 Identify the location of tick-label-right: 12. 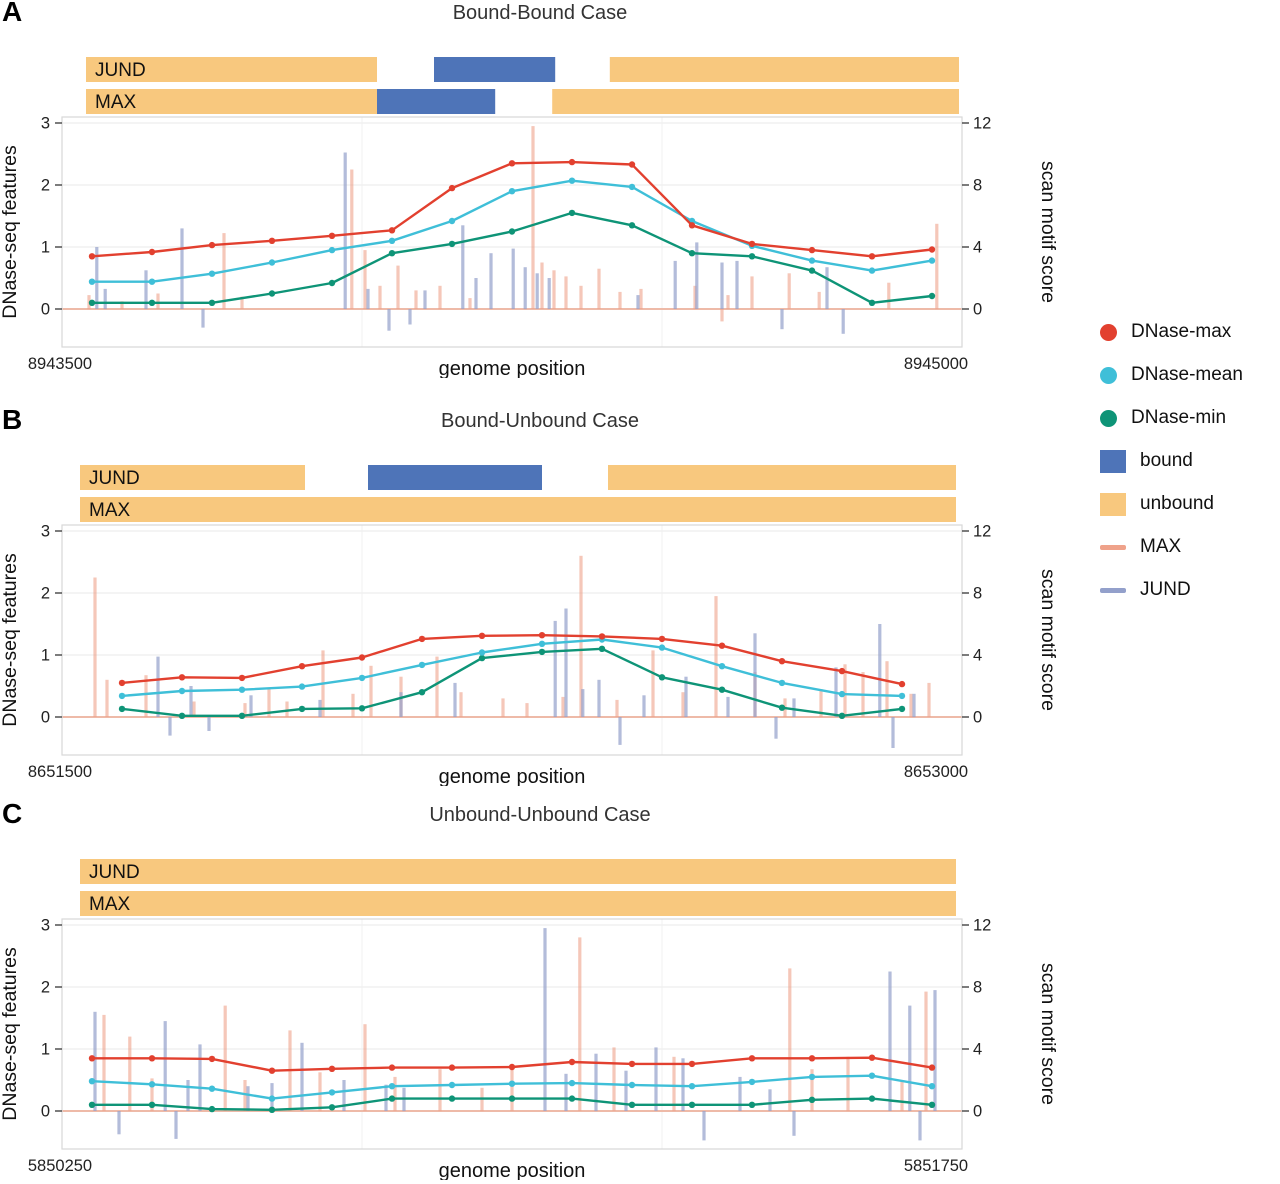
(982, 532).